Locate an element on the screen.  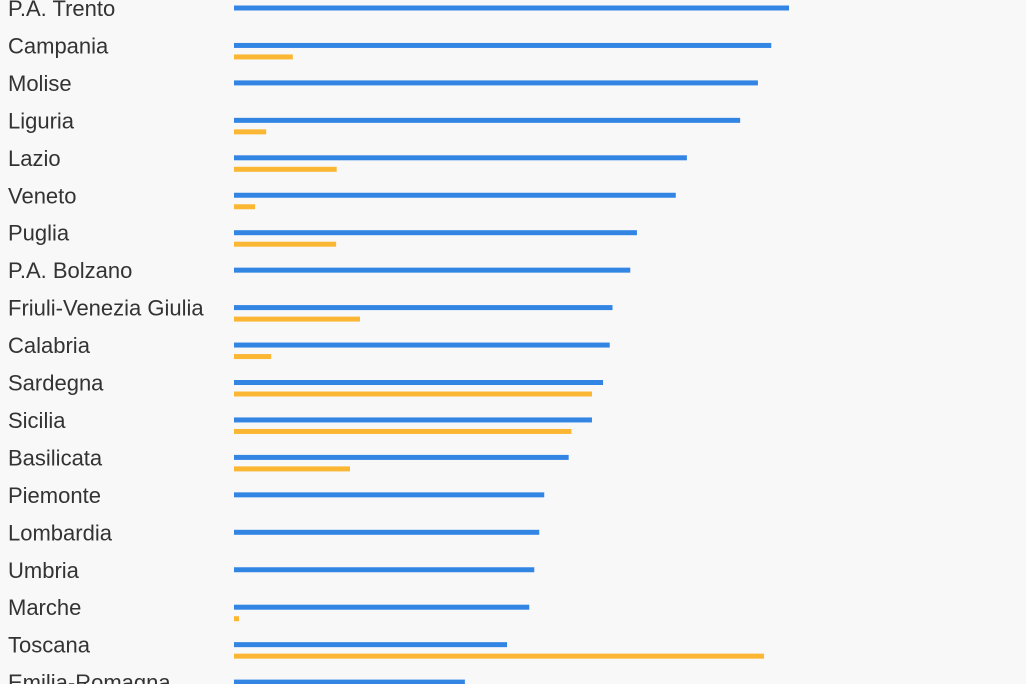
category-label: Lazio is located at coordinates (34, 158).